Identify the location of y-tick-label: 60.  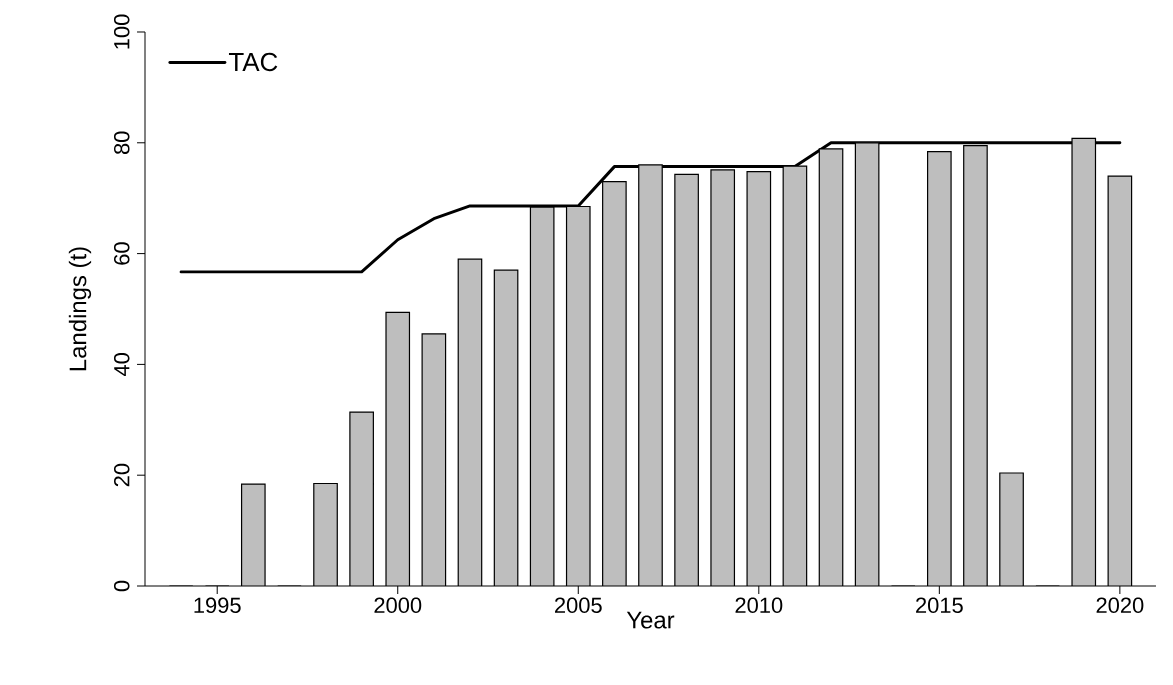
(121, 253).